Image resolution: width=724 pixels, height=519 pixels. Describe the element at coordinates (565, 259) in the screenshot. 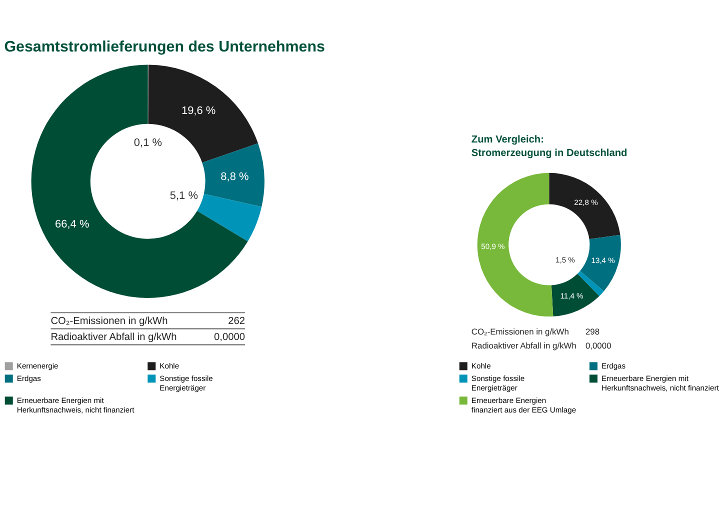

I see `data-label: 1,5 %` at that location.